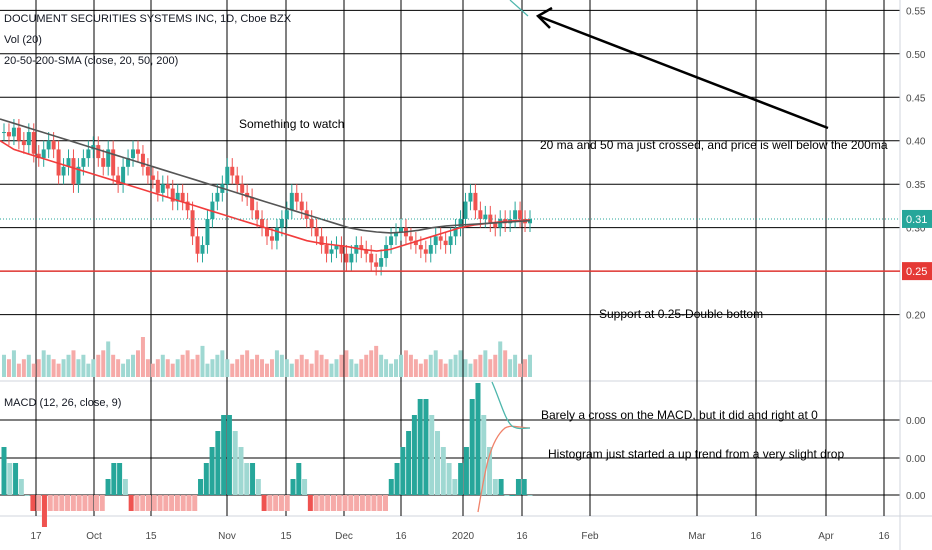  What do you see at coordinates (504, 469) in the screenshot?
I see `macd-signal-line` at bounding box center [504, 469].